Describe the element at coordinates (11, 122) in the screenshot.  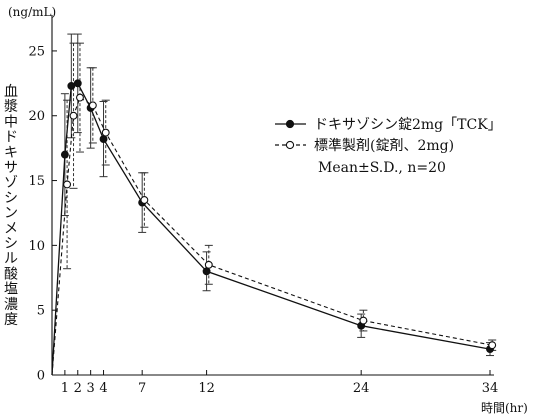
I see `y-axis-label-char: 中` at that location.